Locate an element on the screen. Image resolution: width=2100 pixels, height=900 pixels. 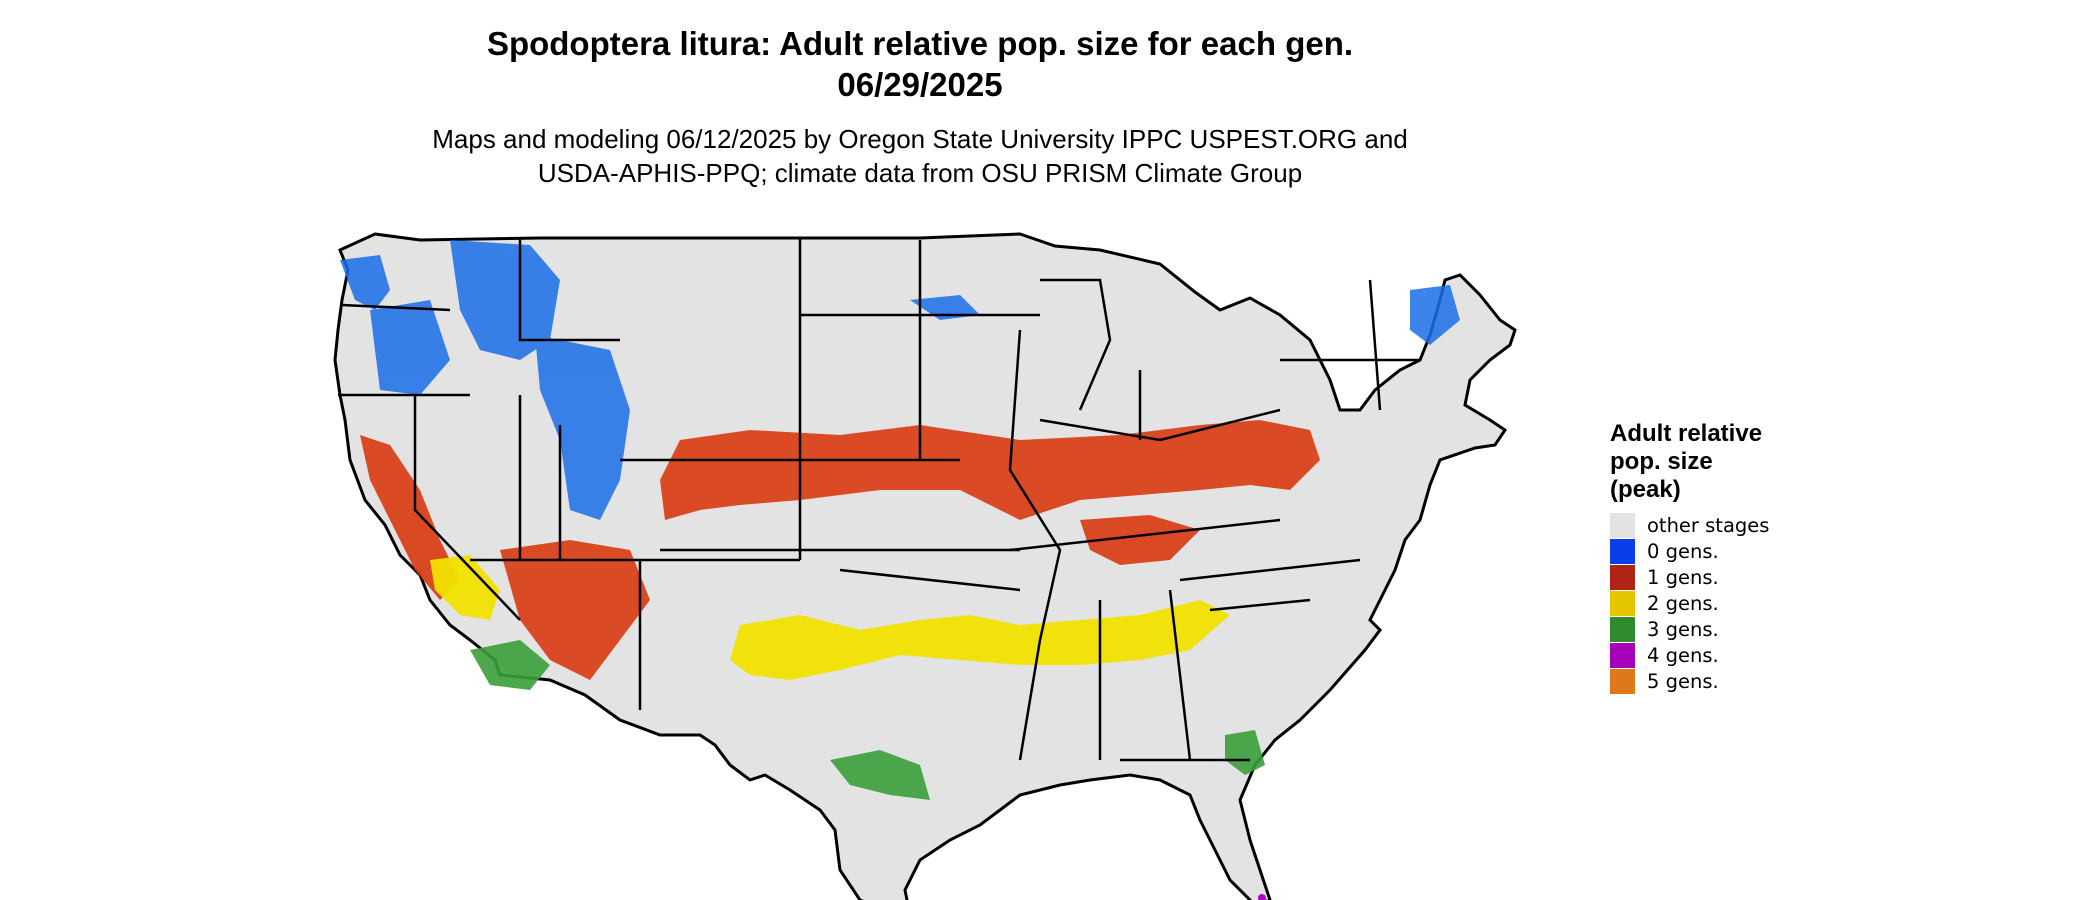
border-wa-or is located at coordinates (396, 307).